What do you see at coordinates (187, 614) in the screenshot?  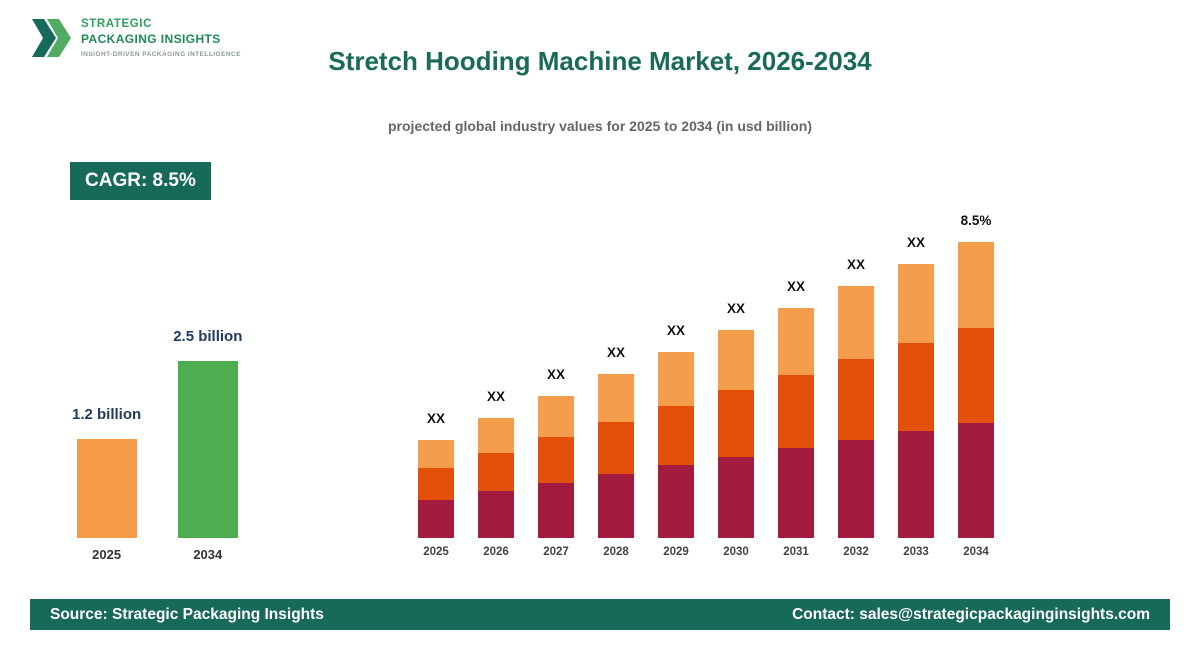 I see `footer-source: Source: Strategic Packaging Insights` at bounding box center [187, 614].